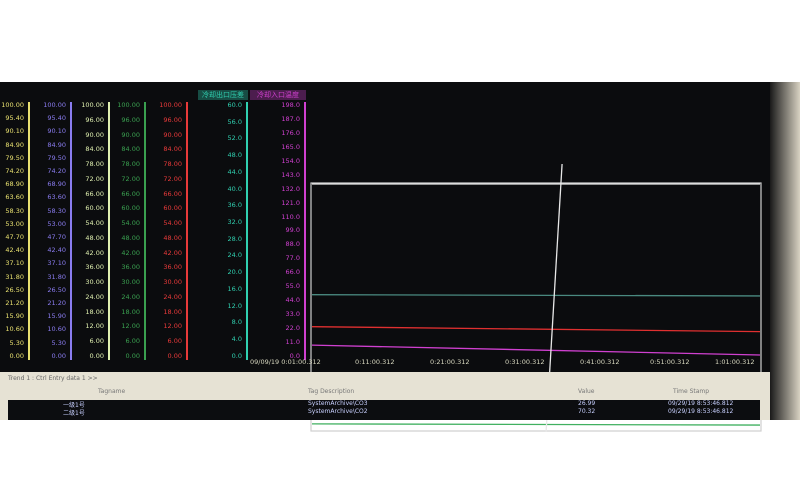 Image resolution: width=800 pixels, height=500 pixels. What do you see at coordinates (290, 105) in the screenshot?
I see `axis-tick: 198.0` at bounding box center [290, 105].